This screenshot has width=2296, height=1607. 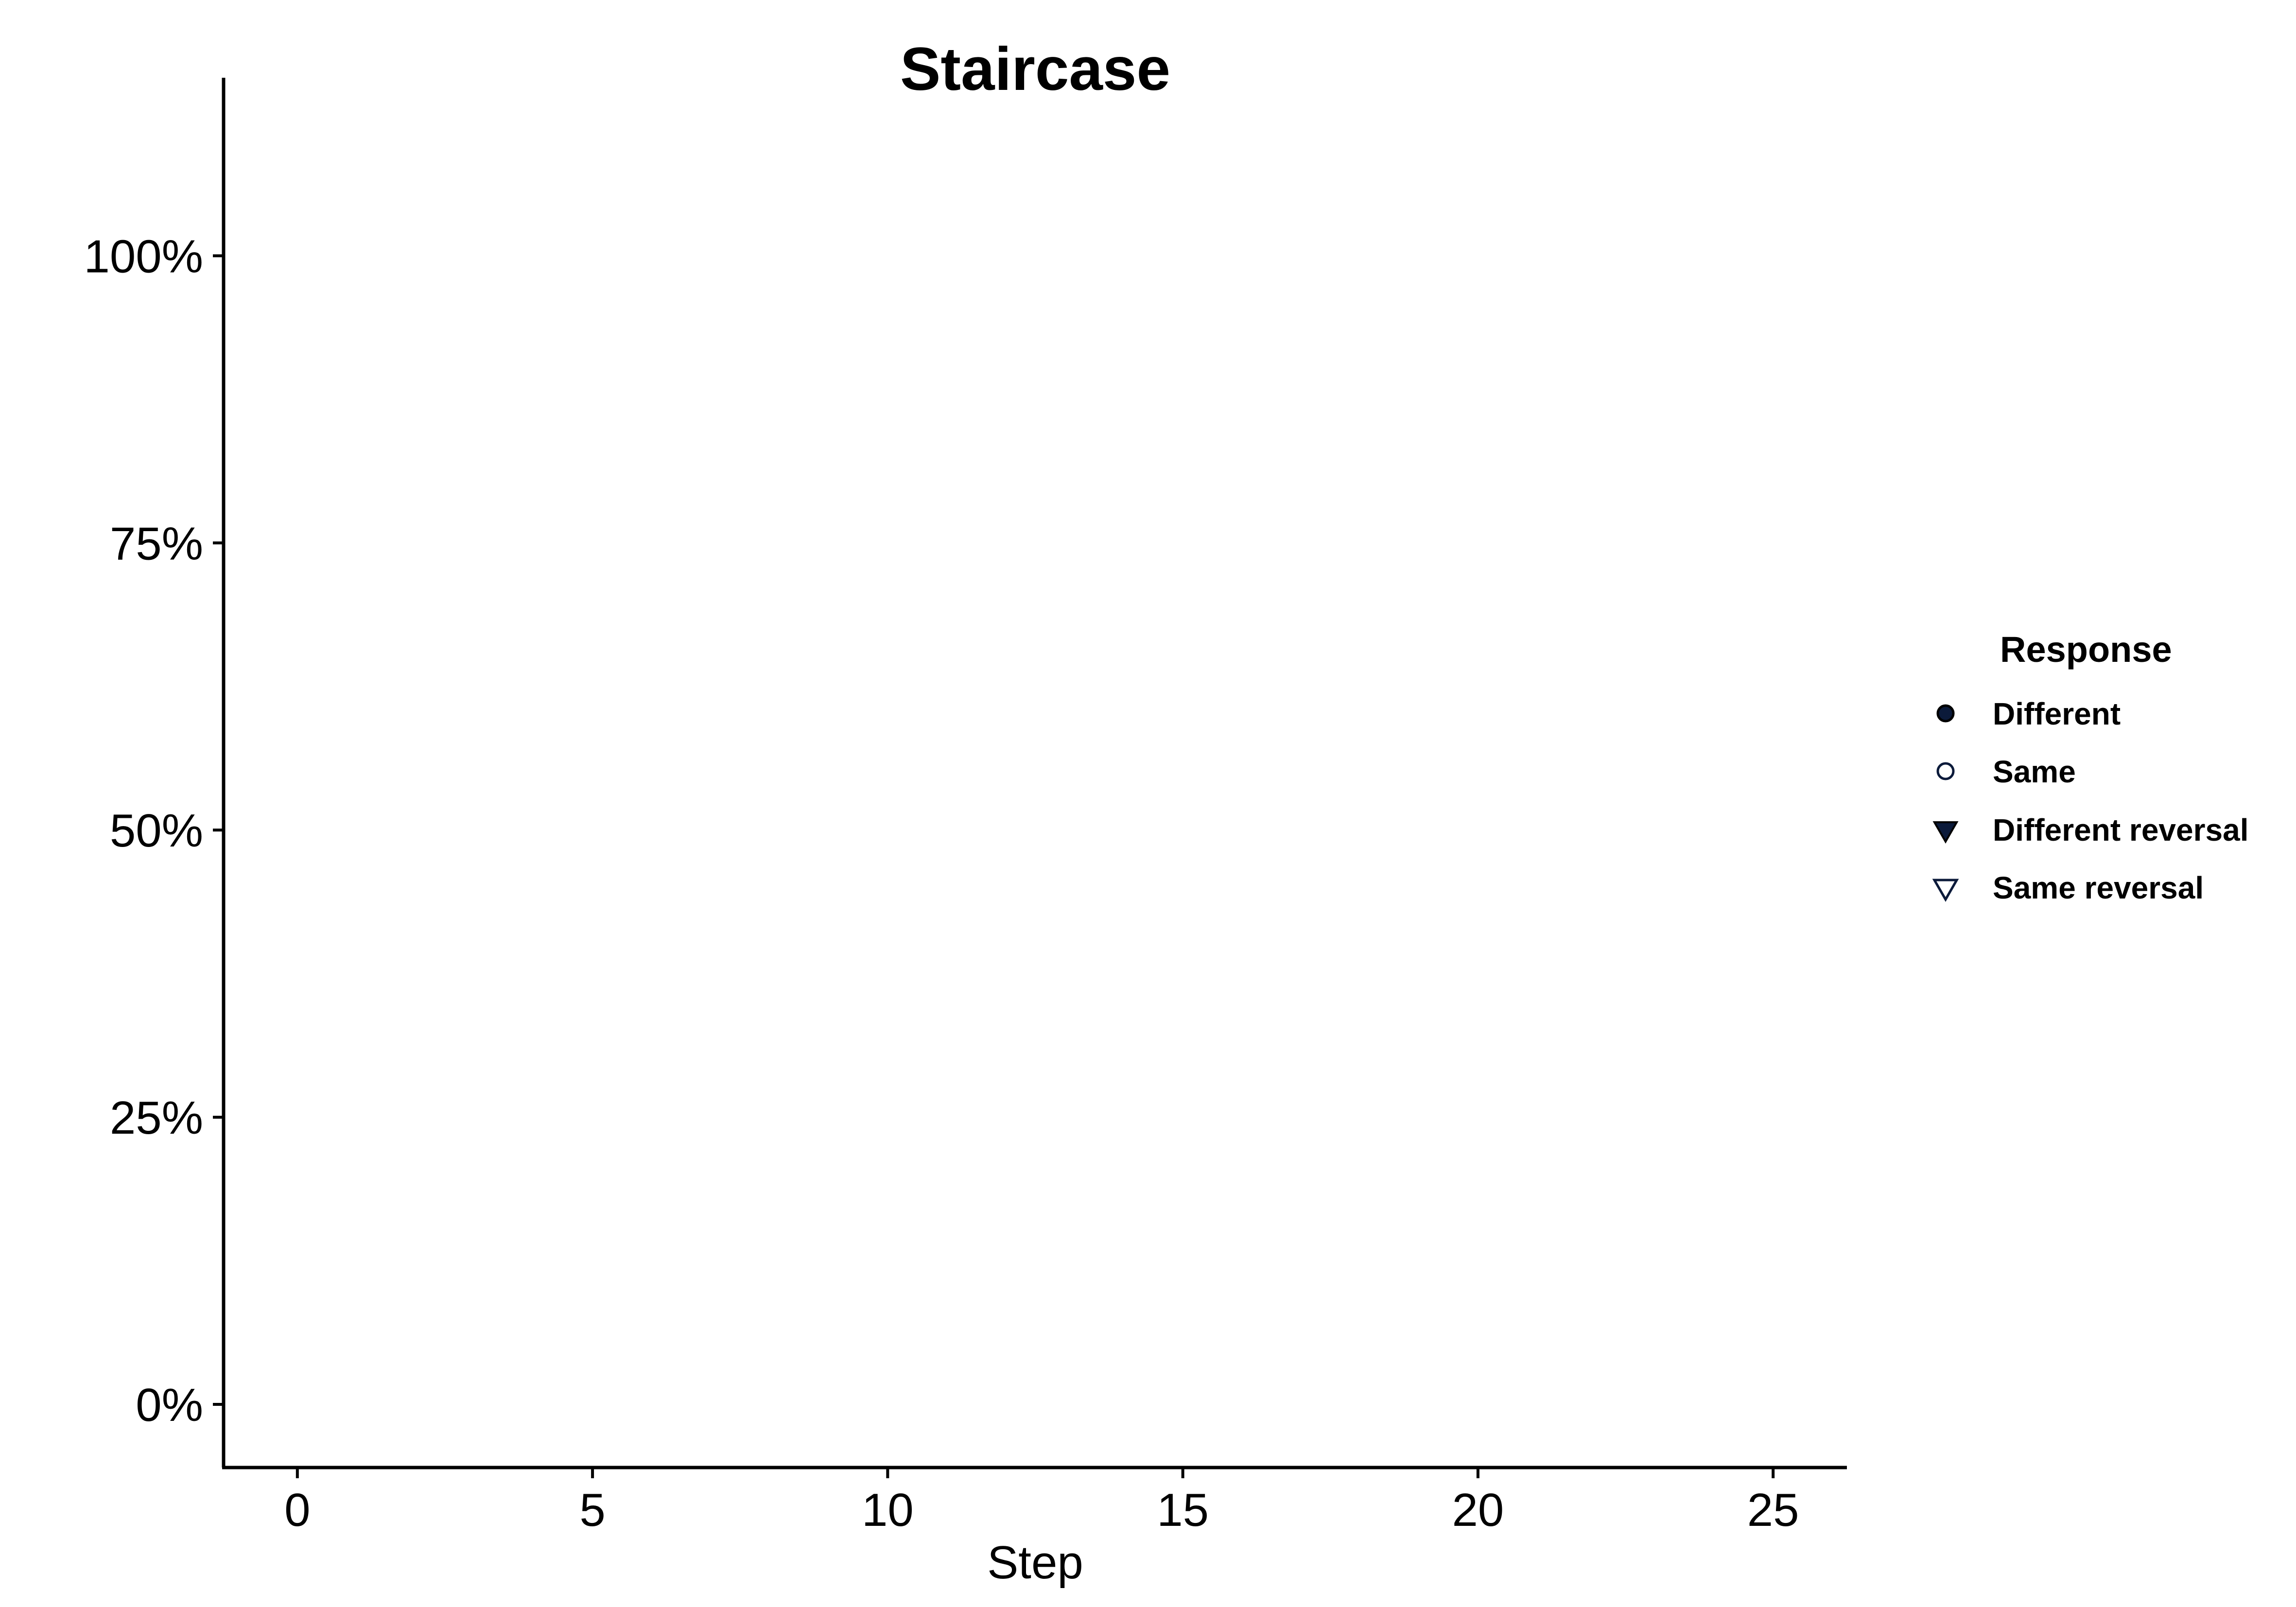 What do you see at coordinates (888, 1510) in the screenshot?
I see `x-tick-label: 10` at bounding box center [888, 1510].